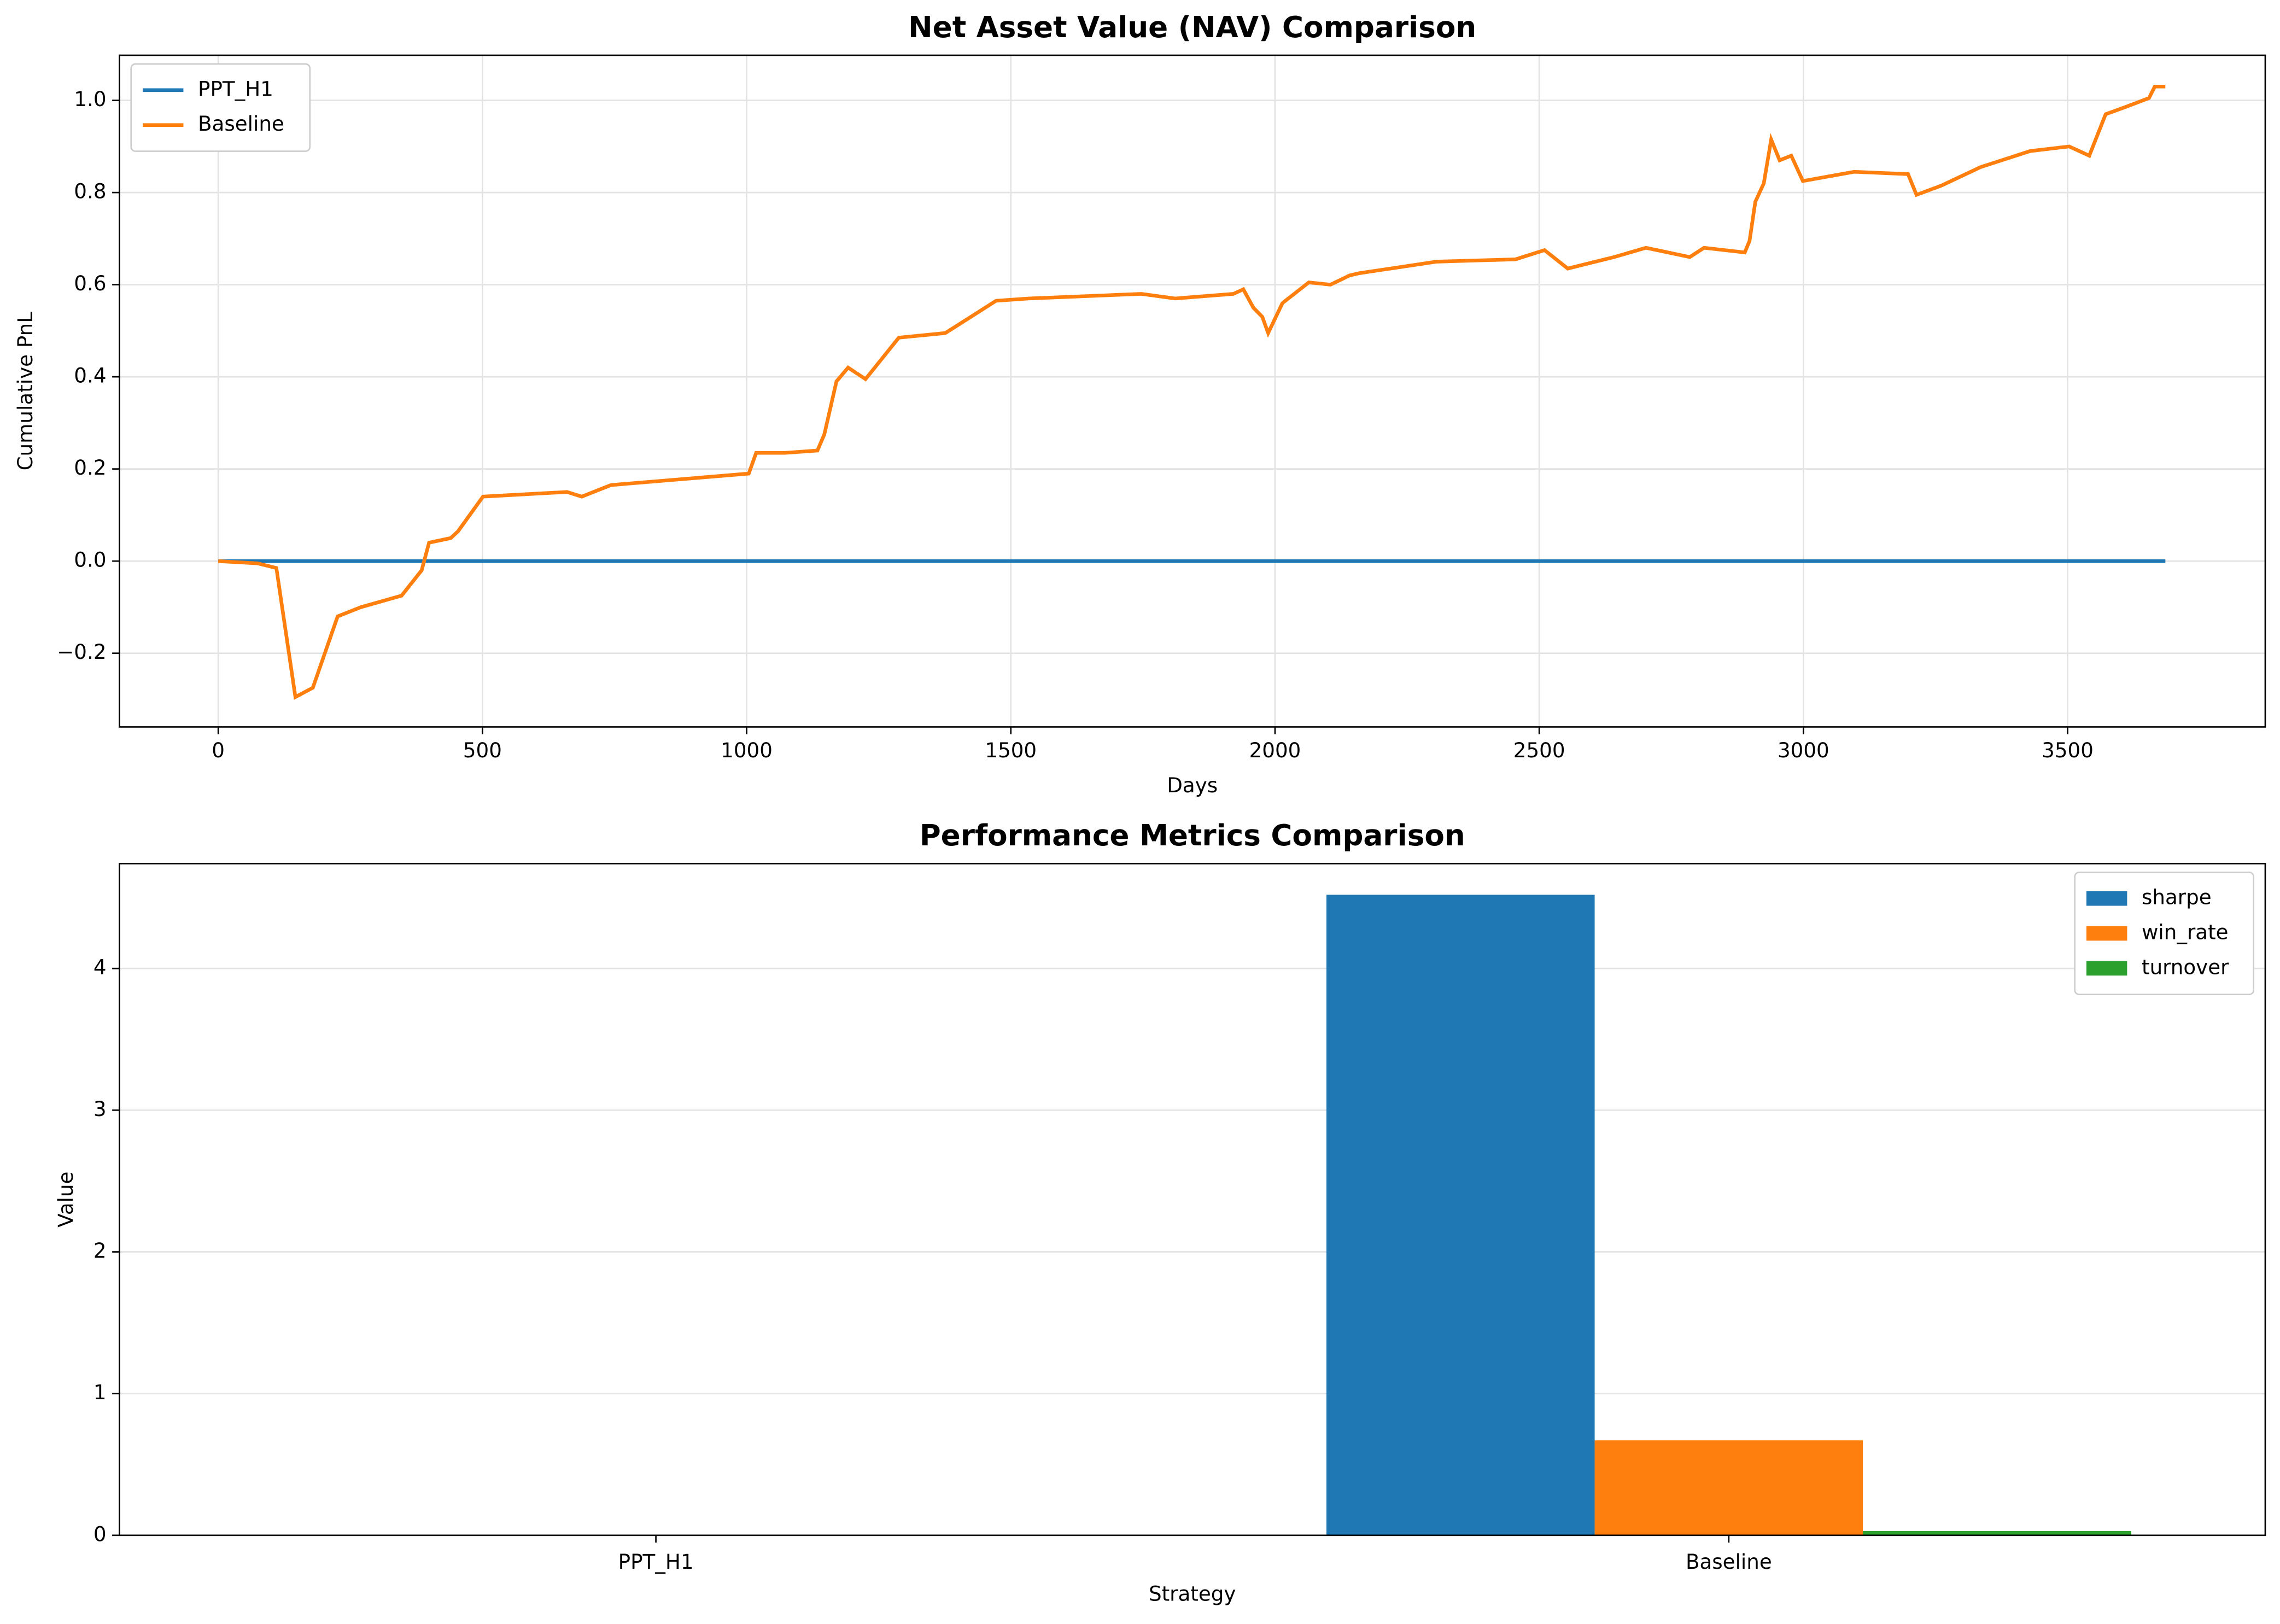 This screenshot has width=2280, height=1624. Describe the element at coordinates (1193, 1593) in the screenshot. I see `x-axis-label: Strategy` at that location.